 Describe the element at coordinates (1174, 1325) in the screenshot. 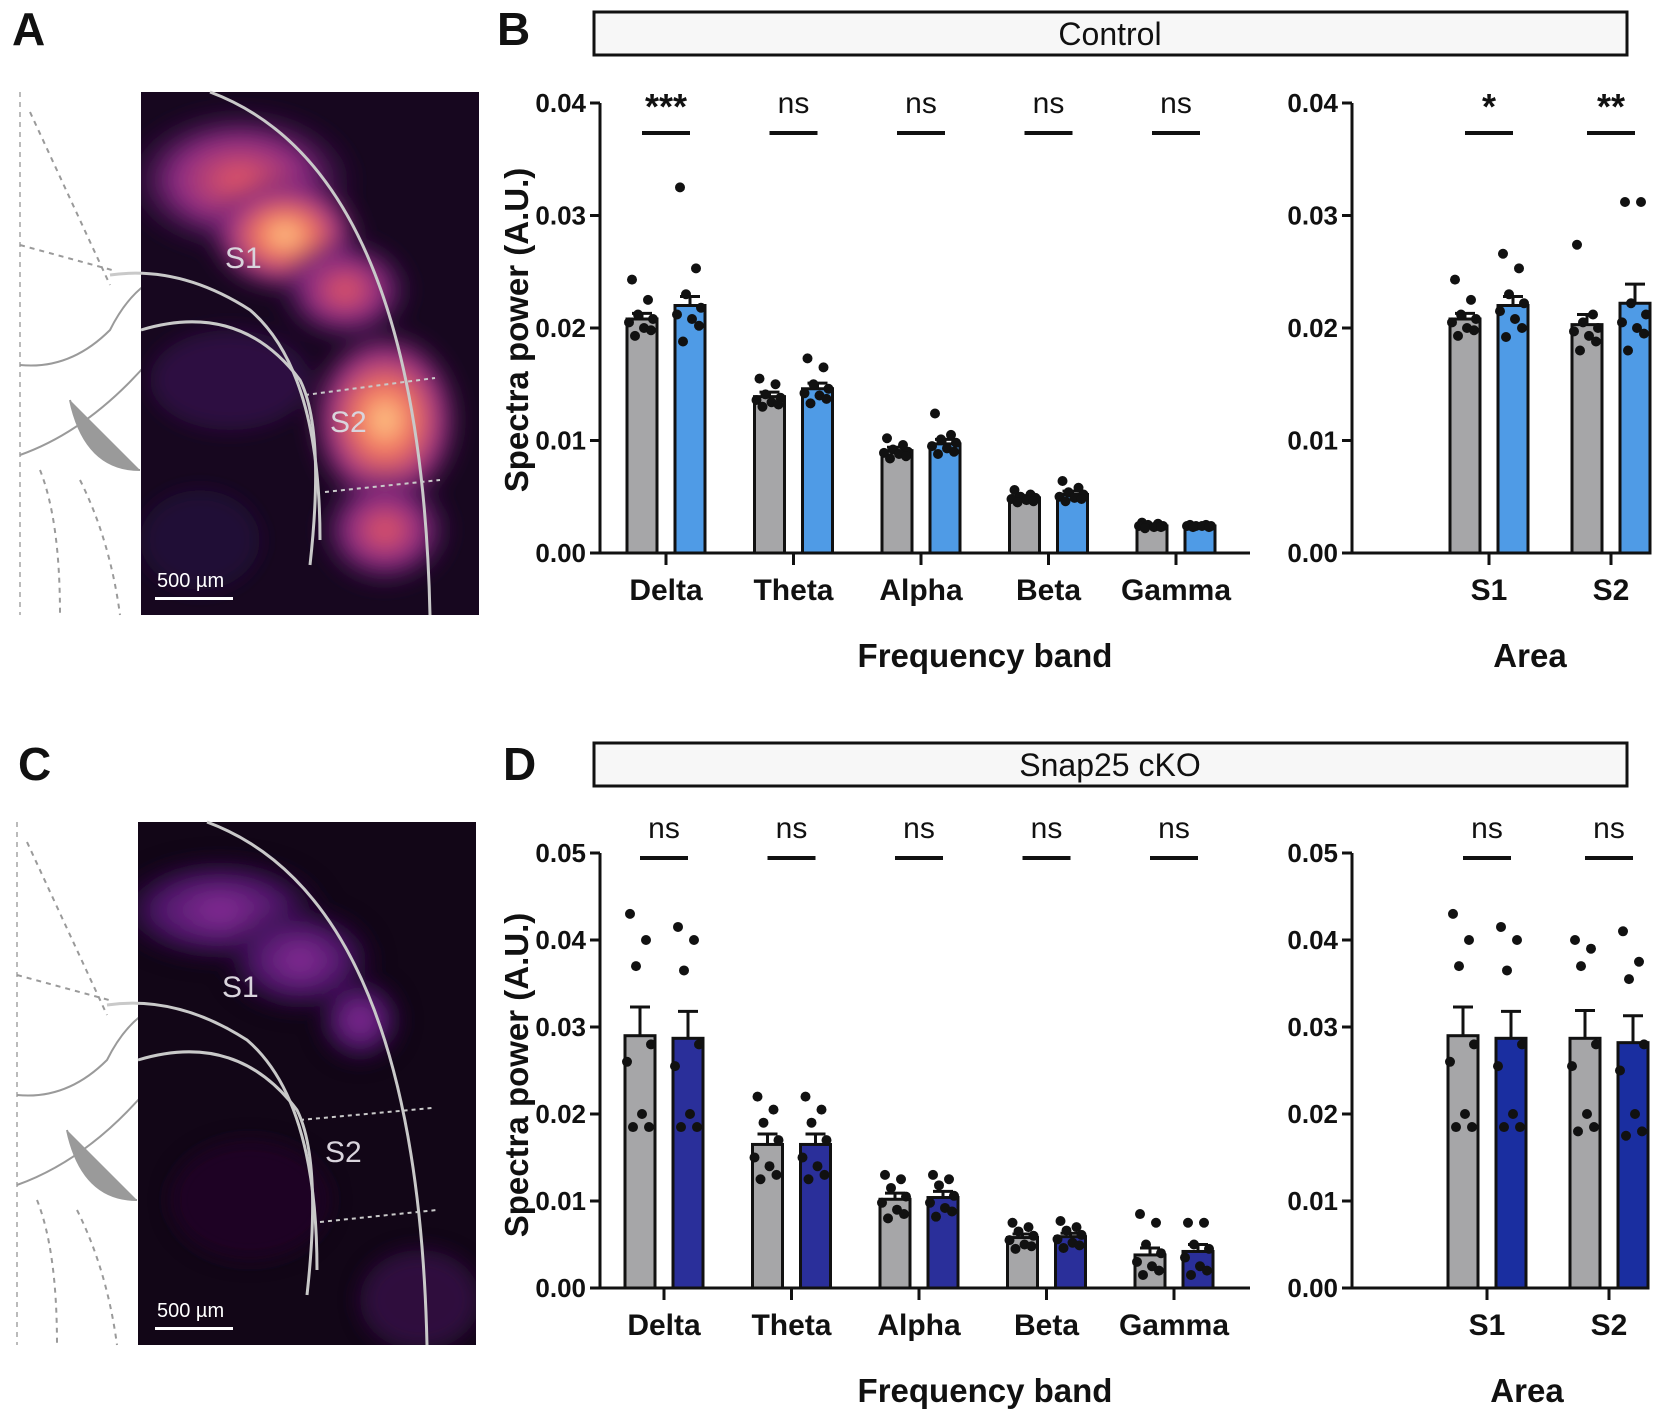

I see `category-label: Gamma` at that location.